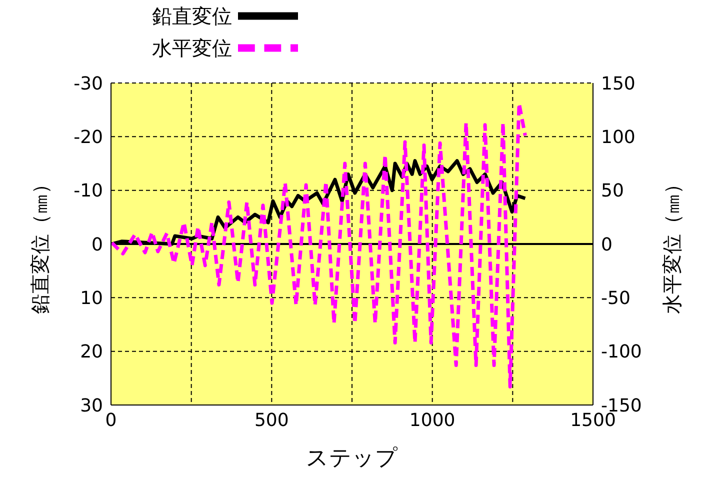 The height and width of the screenshot is (479, 712). Describe the element at coordinates (40, 244) in the screenshot. I see `y-axis-title: 鉛直変位（㎜）` at that location.